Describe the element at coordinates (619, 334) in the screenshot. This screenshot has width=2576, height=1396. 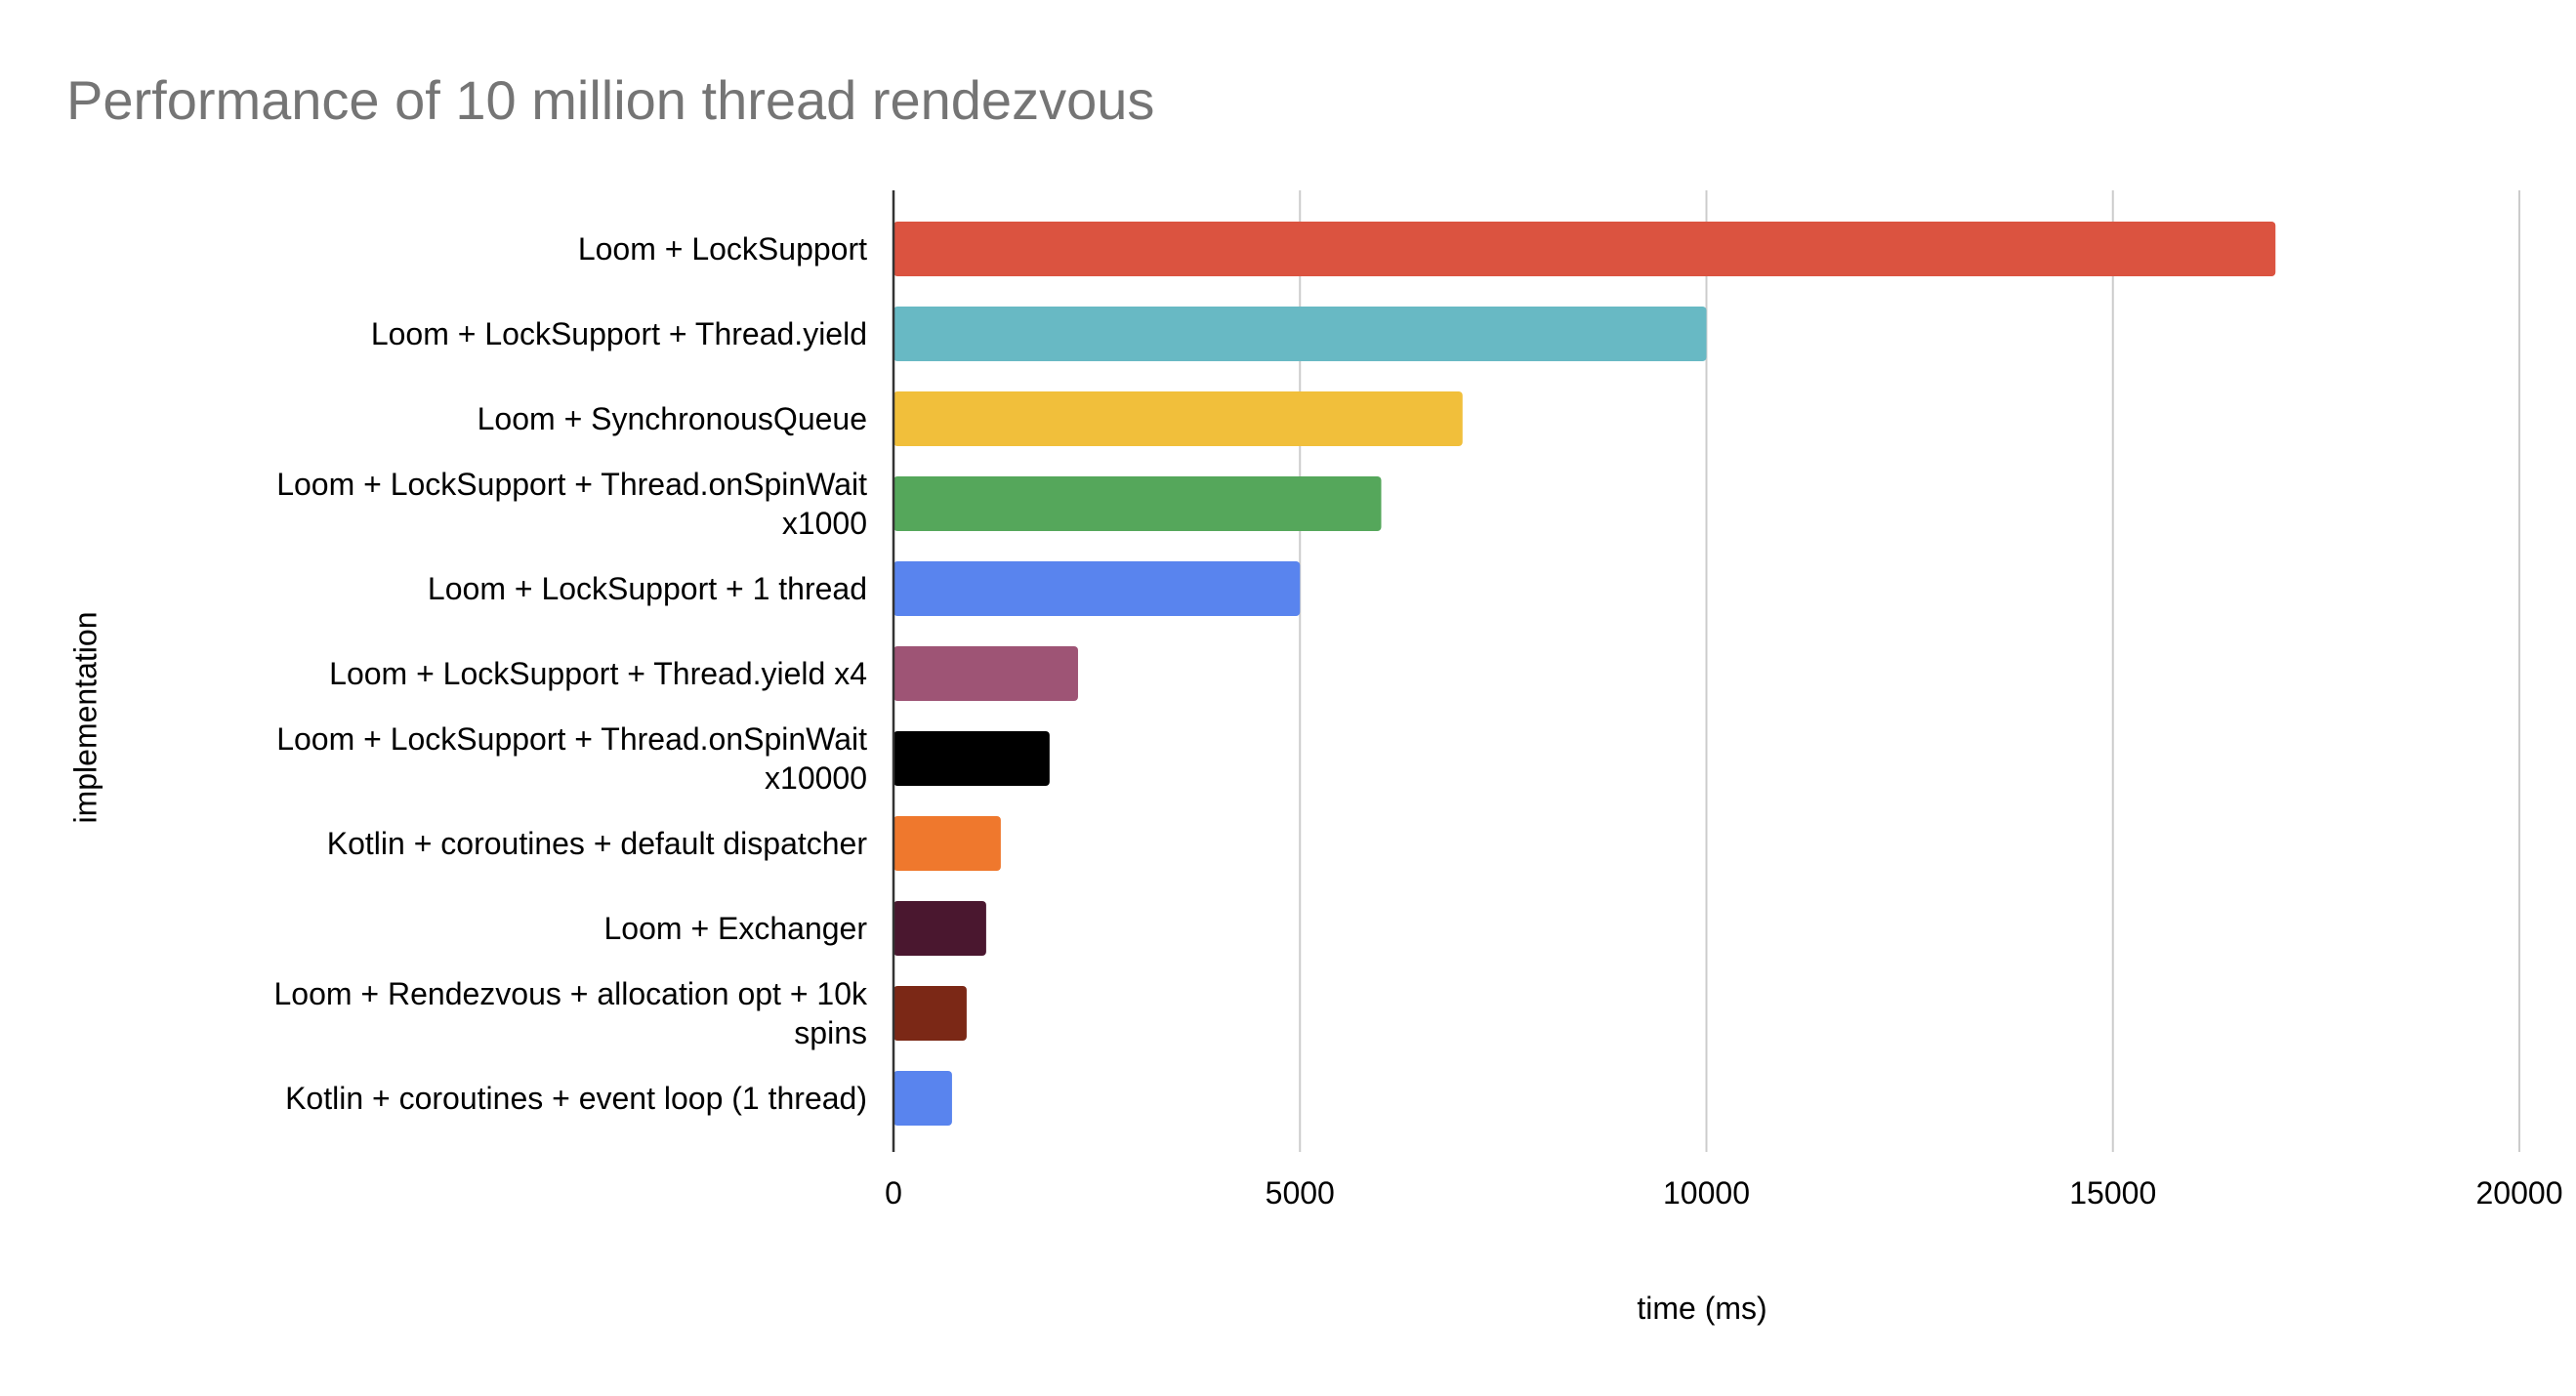
I see `category-label: Loom + LockSupport + Thread.yield` at that location.